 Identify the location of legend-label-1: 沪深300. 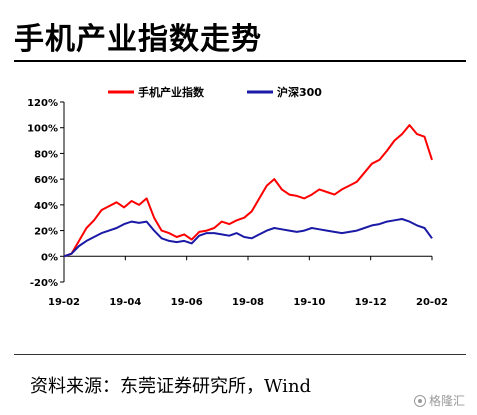
(299, 92).